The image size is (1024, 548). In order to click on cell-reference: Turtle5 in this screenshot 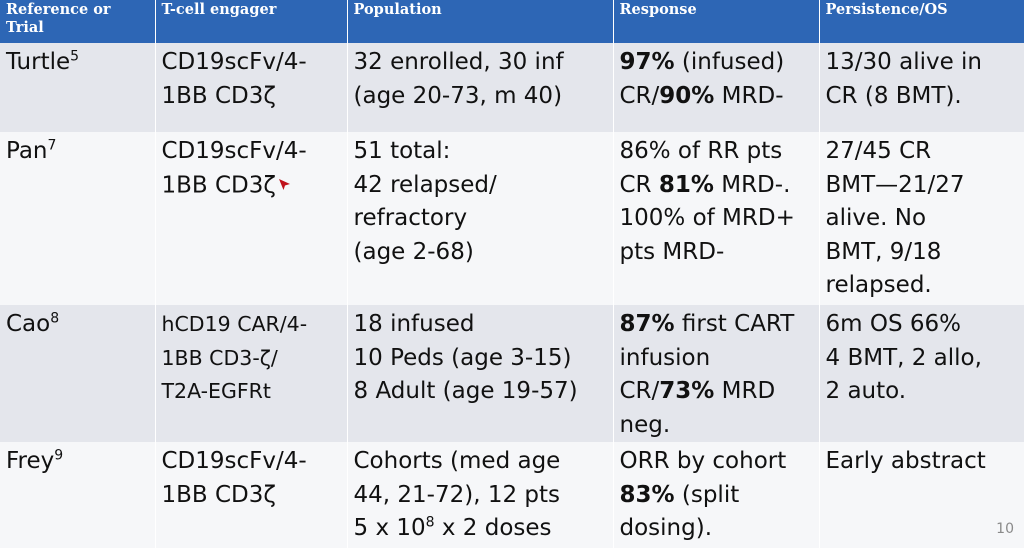, I will do `click(77, 87)`.